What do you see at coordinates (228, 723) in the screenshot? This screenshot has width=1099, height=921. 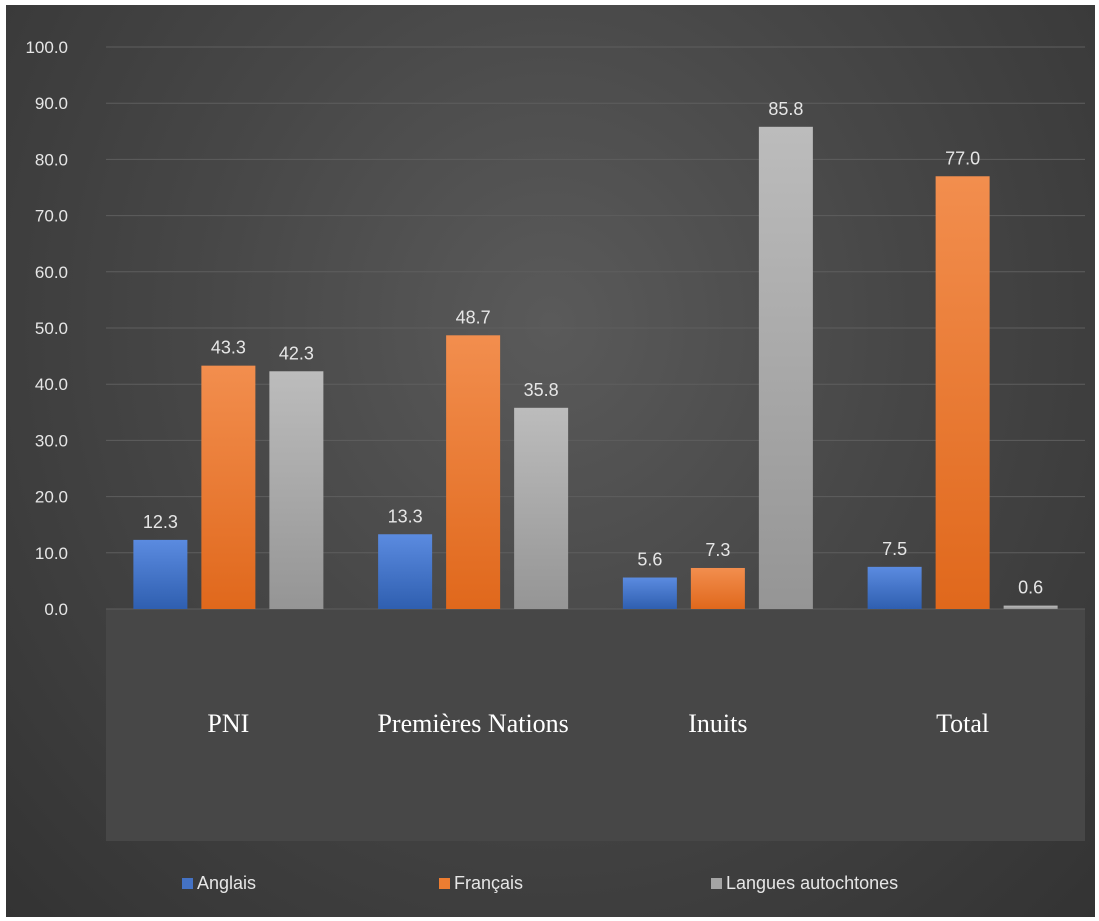 I see `category-label: PNI` at bounding box center [228, 723].